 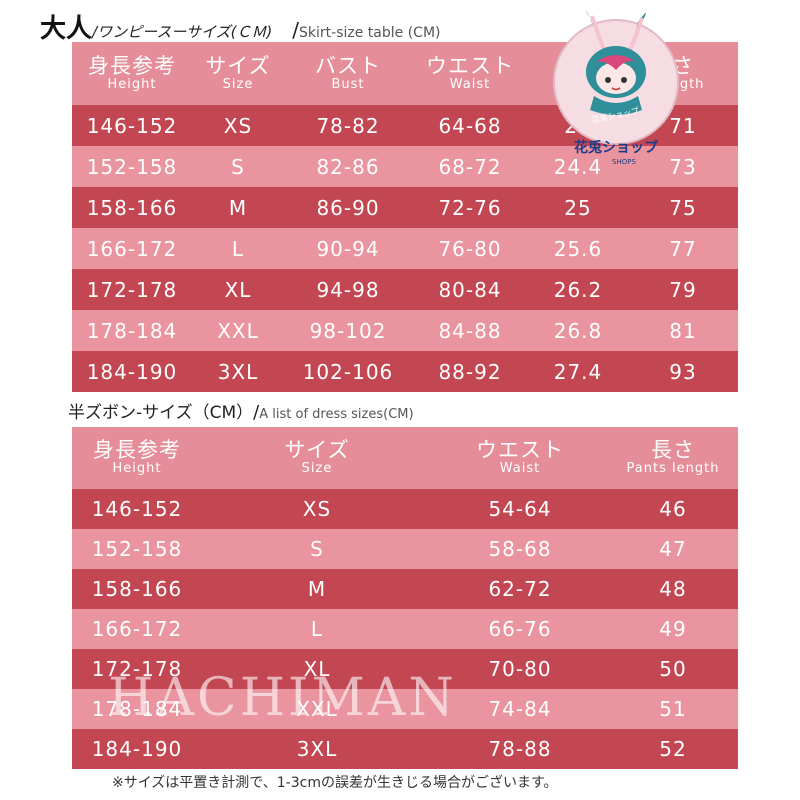 What do you see at coordinates (520, 629) in the screenshot?
I see `table-cell: 66-76` at bounding box center [520, 629].